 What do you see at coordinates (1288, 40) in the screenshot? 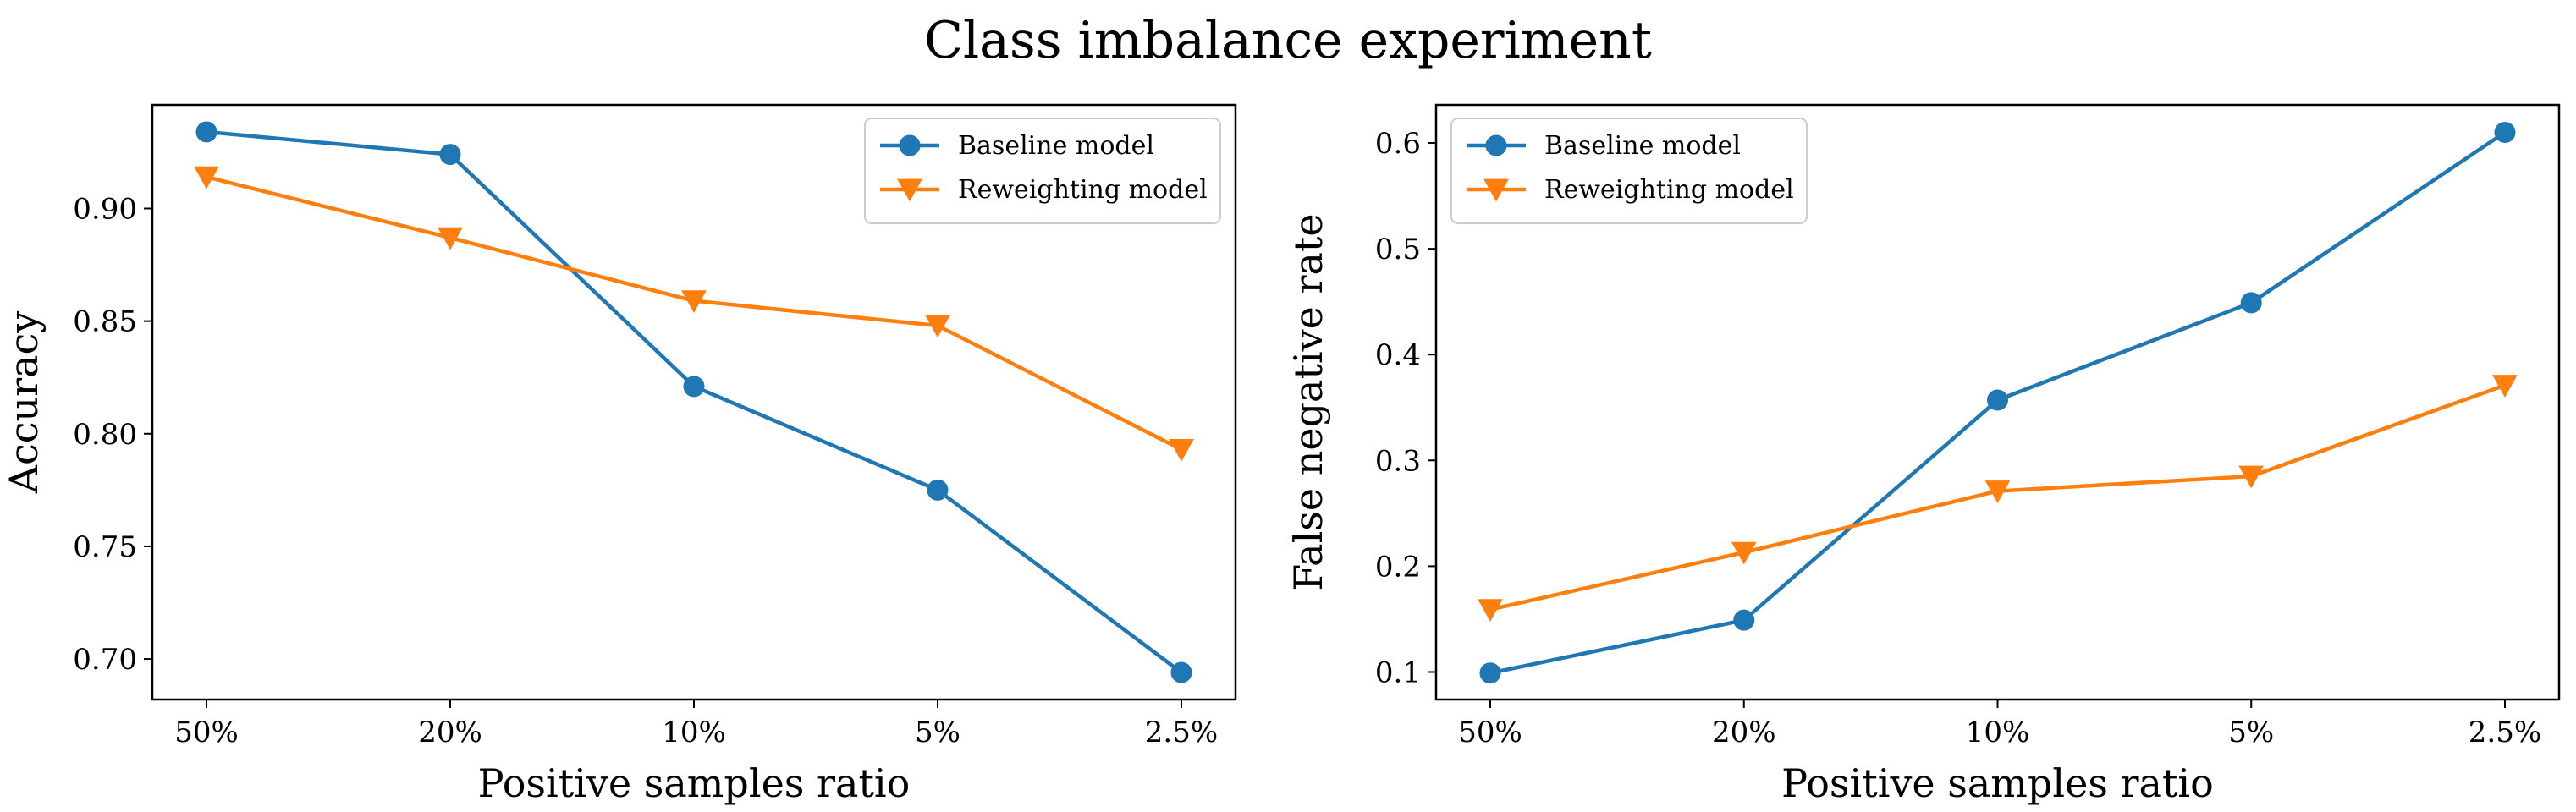
I see `figure-title: Class imbalance experiment` at bounding box center [1288, 40].